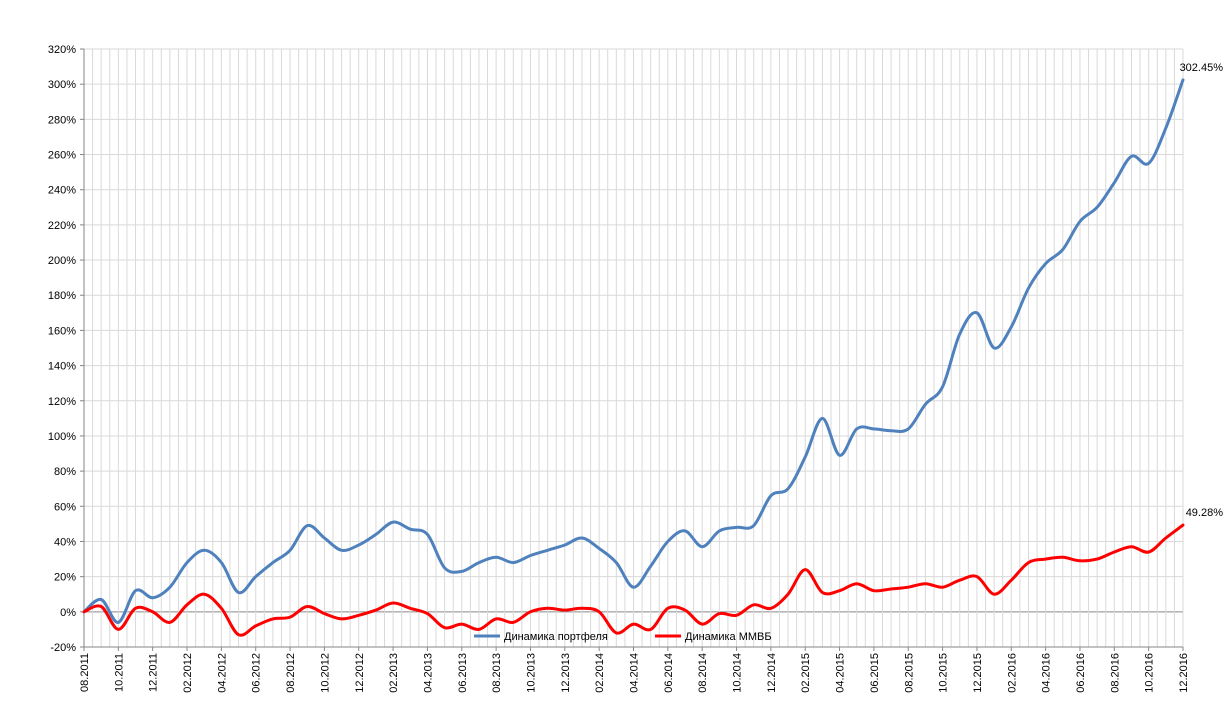  Describe the element at coordinates (62, 226) in the screenshot. I see `y-tick-label: 220%` at that location.